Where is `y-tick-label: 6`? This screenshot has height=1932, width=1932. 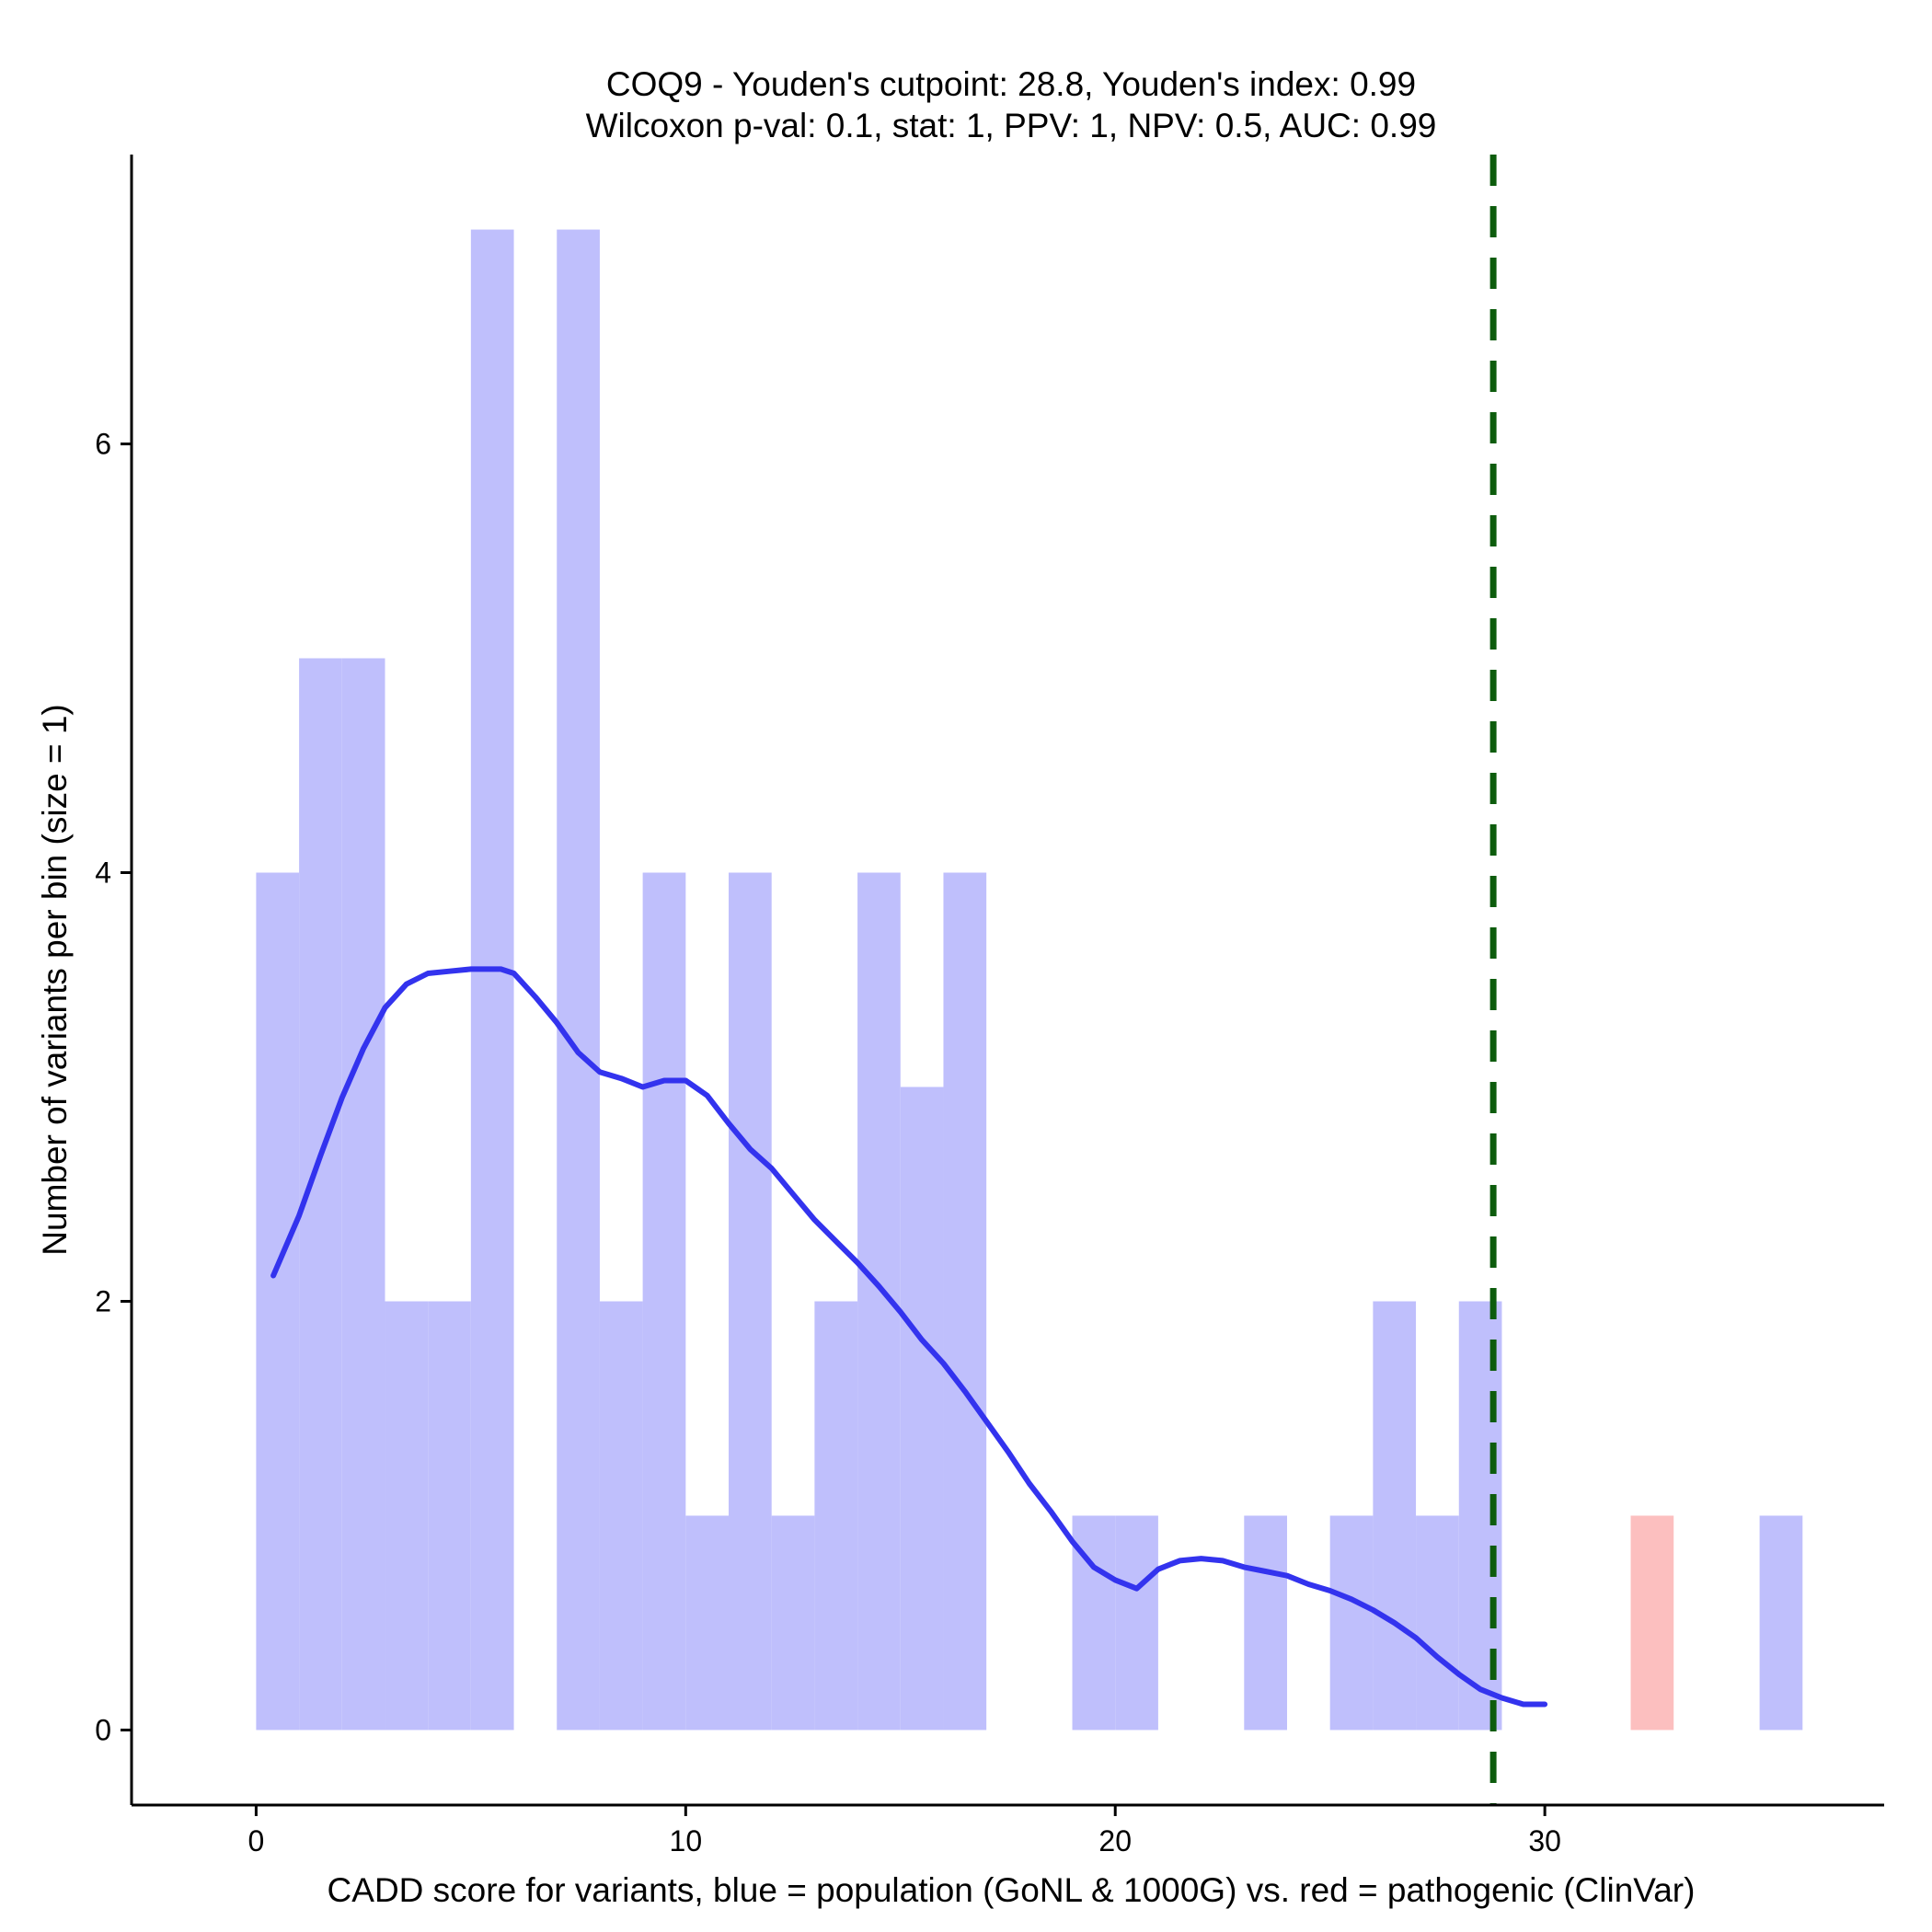
y-tick-label: 6 is located at coordinates (103, 444).